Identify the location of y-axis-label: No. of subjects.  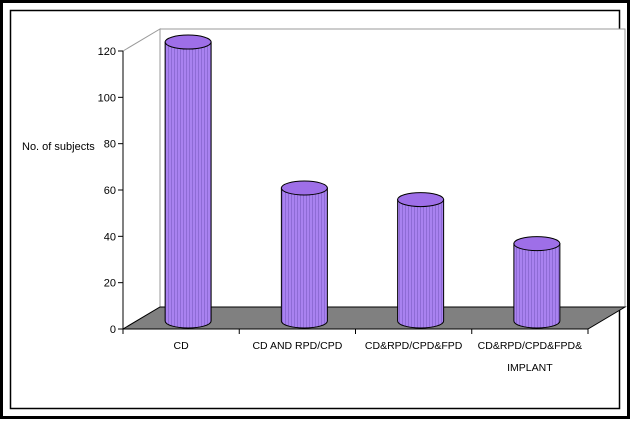
(58, 147).